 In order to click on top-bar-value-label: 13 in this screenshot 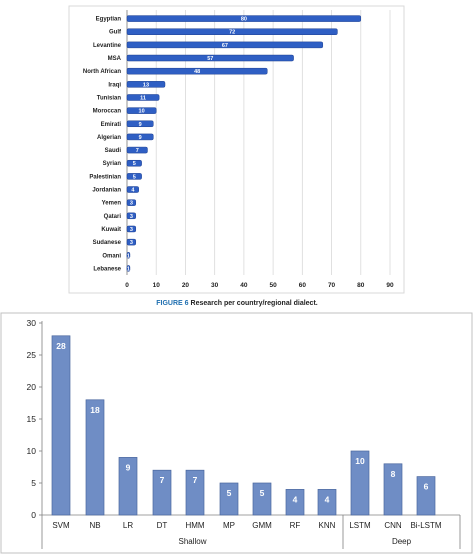, I will do `click(146, 85)`.